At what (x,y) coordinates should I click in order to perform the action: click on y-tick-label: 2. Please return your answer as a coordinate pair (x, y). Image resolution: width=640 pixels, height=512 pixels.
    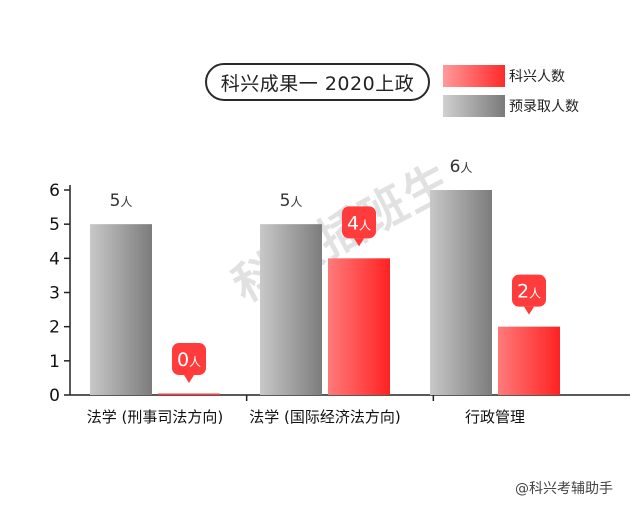
    Looking at the image, I should click on (54, 328).